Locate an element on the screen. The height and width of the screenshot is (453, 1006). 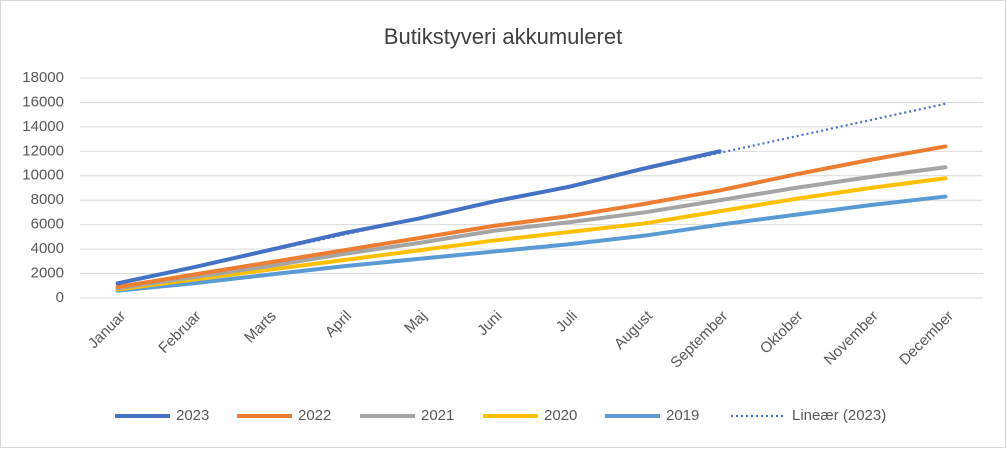
y-tick-label: 14000 is located at coordinates (43, 126).